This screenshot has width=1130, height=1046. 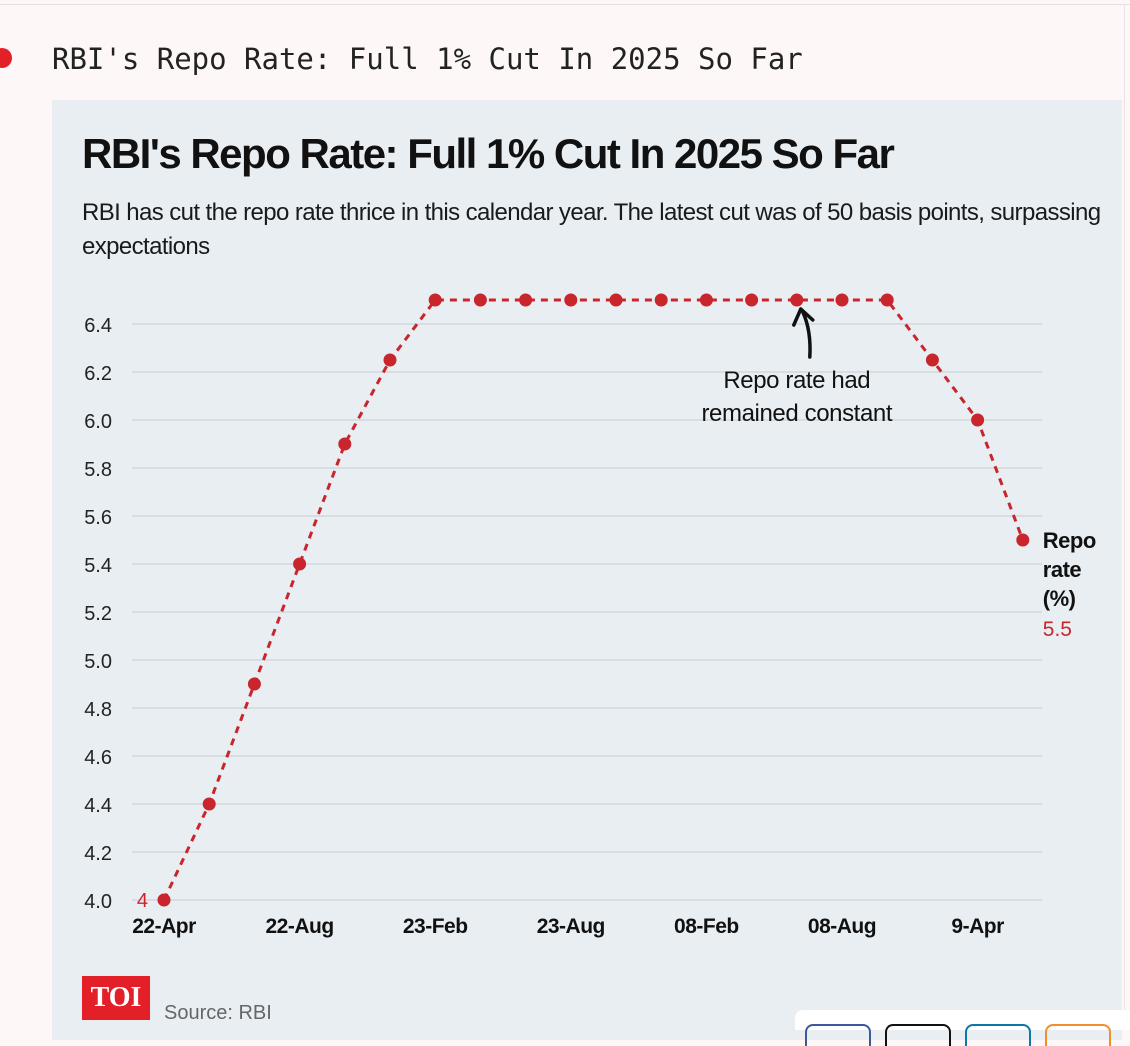 I want to click on start-value-label: 4, so click(x=142, y=901).